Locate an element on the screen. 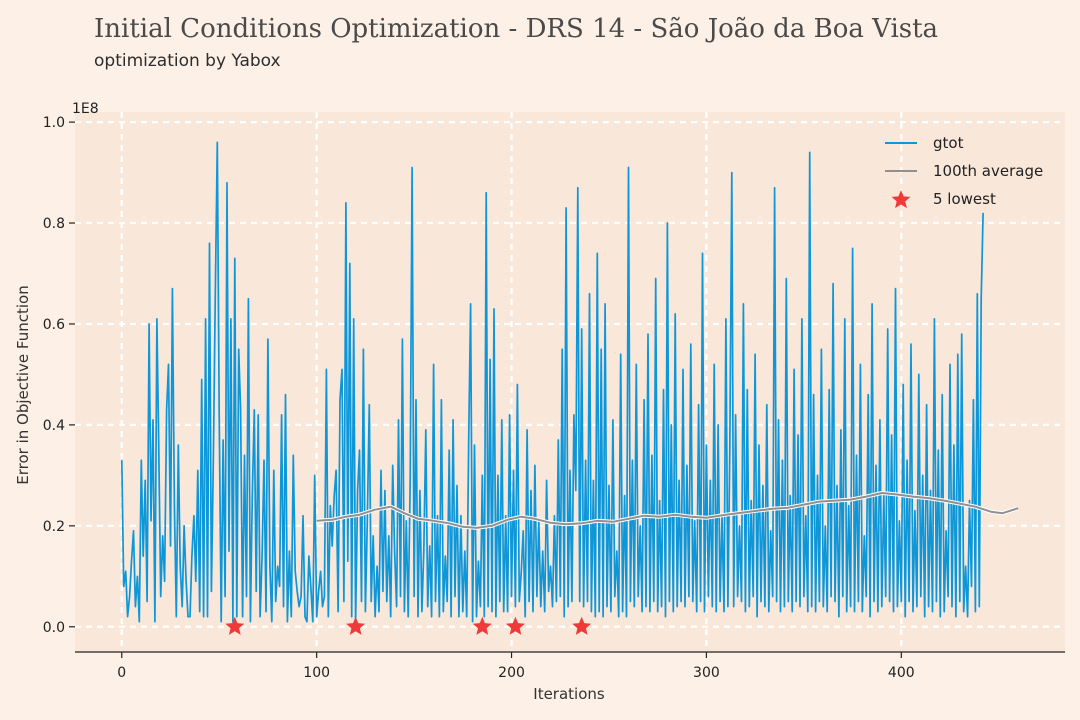 Image resolution: width=1080 pixels, height=720 pixels. y-ticks: 0.0 0.2 0.4 0.6 0.8 1.0 is located at coordinates (59, 375).